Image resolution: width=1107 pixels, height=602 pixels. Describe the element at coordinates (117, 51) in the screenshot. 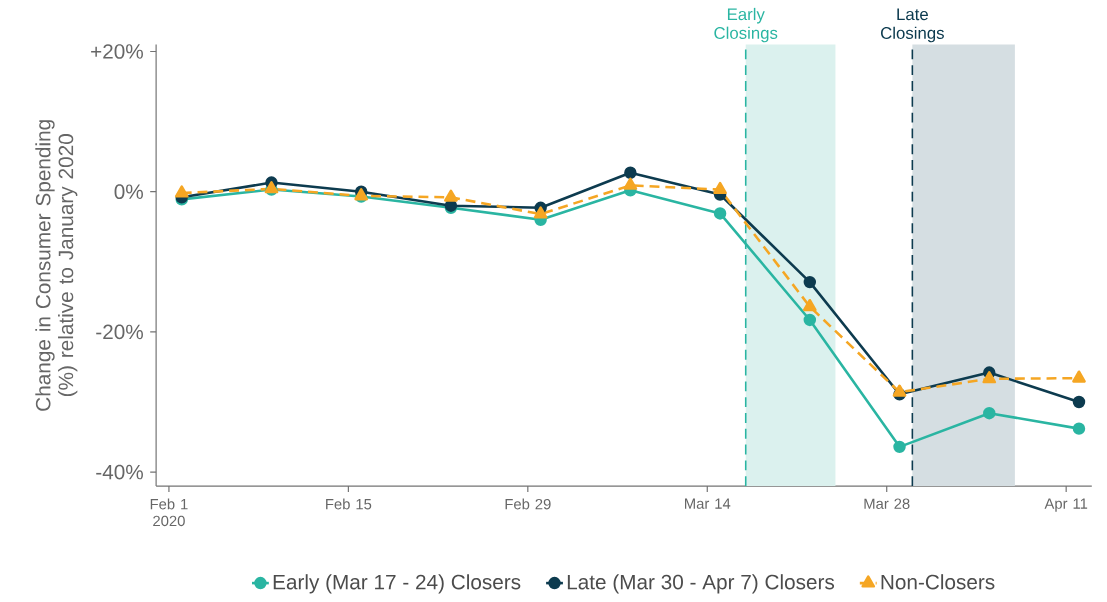

I see `y-tick-label: +20%` at that location.